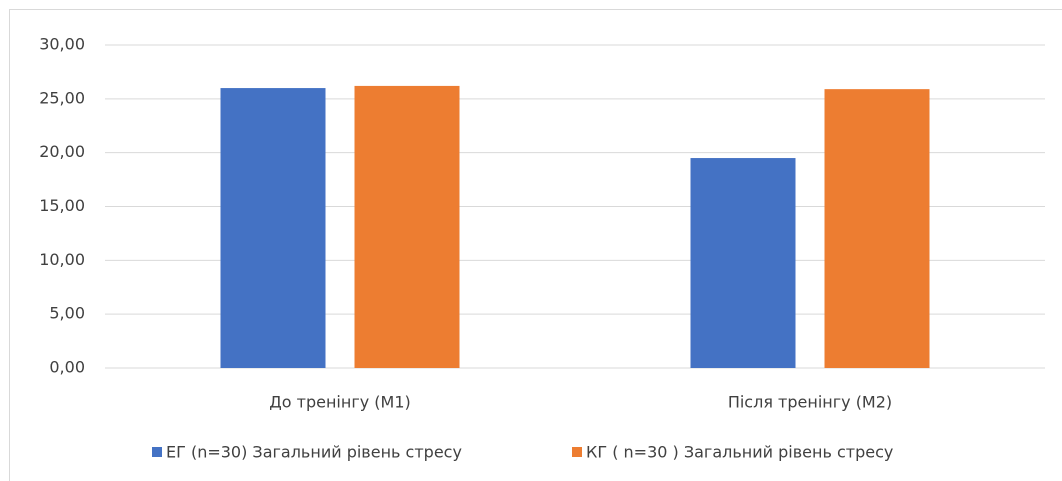 The height and width of the screenshot is (481, 1062). Describe the element at coordinates (67, 313) in the screenshot. I see `y-tick-label: 5,00` at that location.